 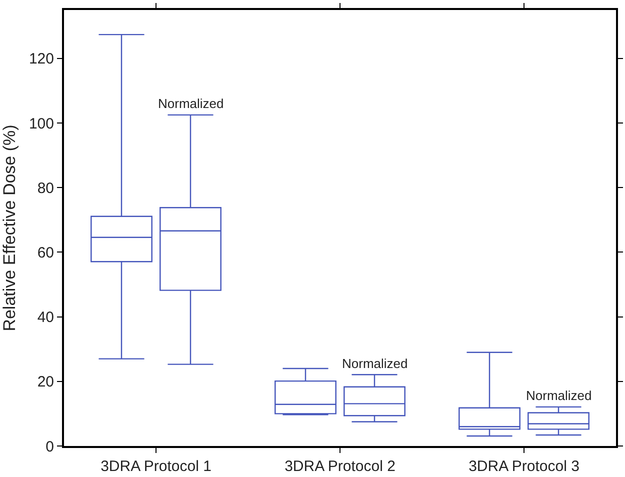 I want to click on y-tick-label: 0, so click(x=50, y=447).